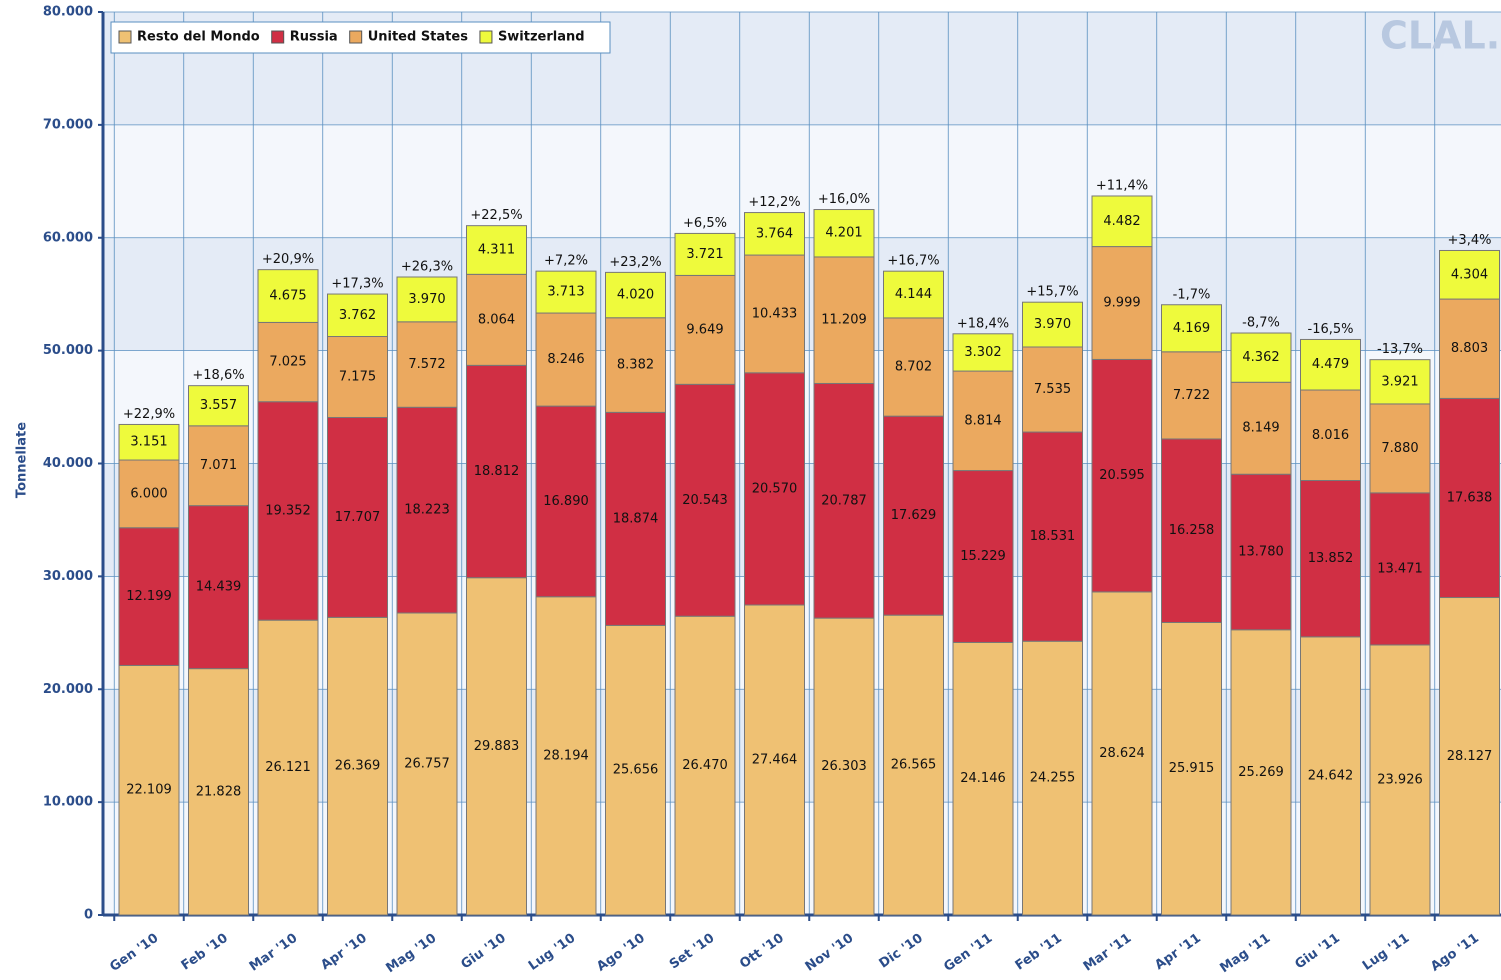 This screenshot has height=980, width=1501. Describe the element at coordinates (1399, 381) in the screenshot. I see `data-label: 3.921` at that location.